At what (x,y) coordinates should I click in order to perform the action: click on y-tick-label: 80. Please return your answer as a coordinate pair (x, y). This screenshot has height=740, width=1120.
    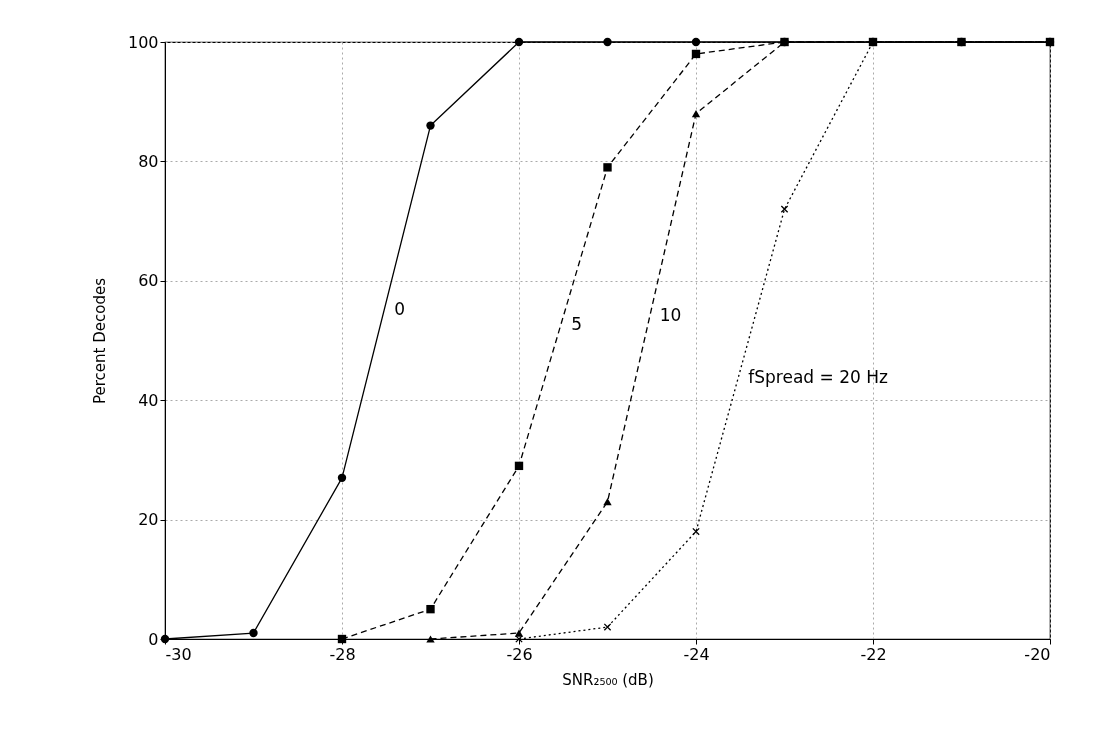
    Looking at the image, I should click on (148, 161).